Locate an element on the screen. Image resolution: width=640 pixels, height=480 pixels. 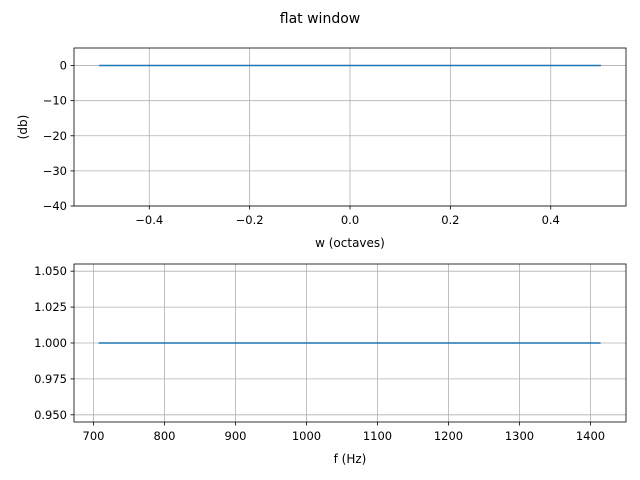
y-tick-label: 1.025 is located at coordinates (50, 307).